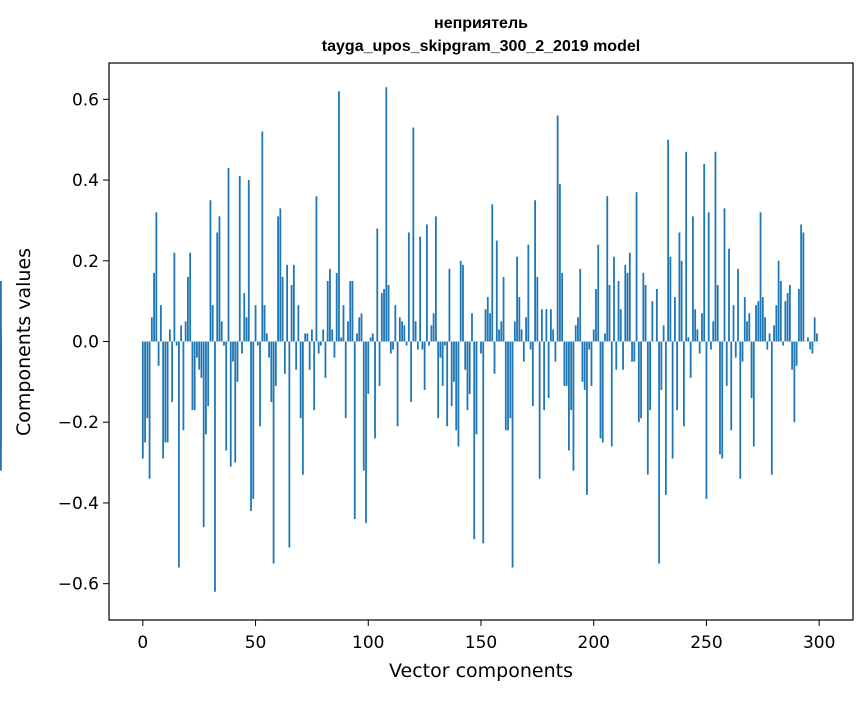  What do you see at coordinates (481, 23) in the screenshot?
I see `chart-title: неприятель` at bounding box center [481, 23].